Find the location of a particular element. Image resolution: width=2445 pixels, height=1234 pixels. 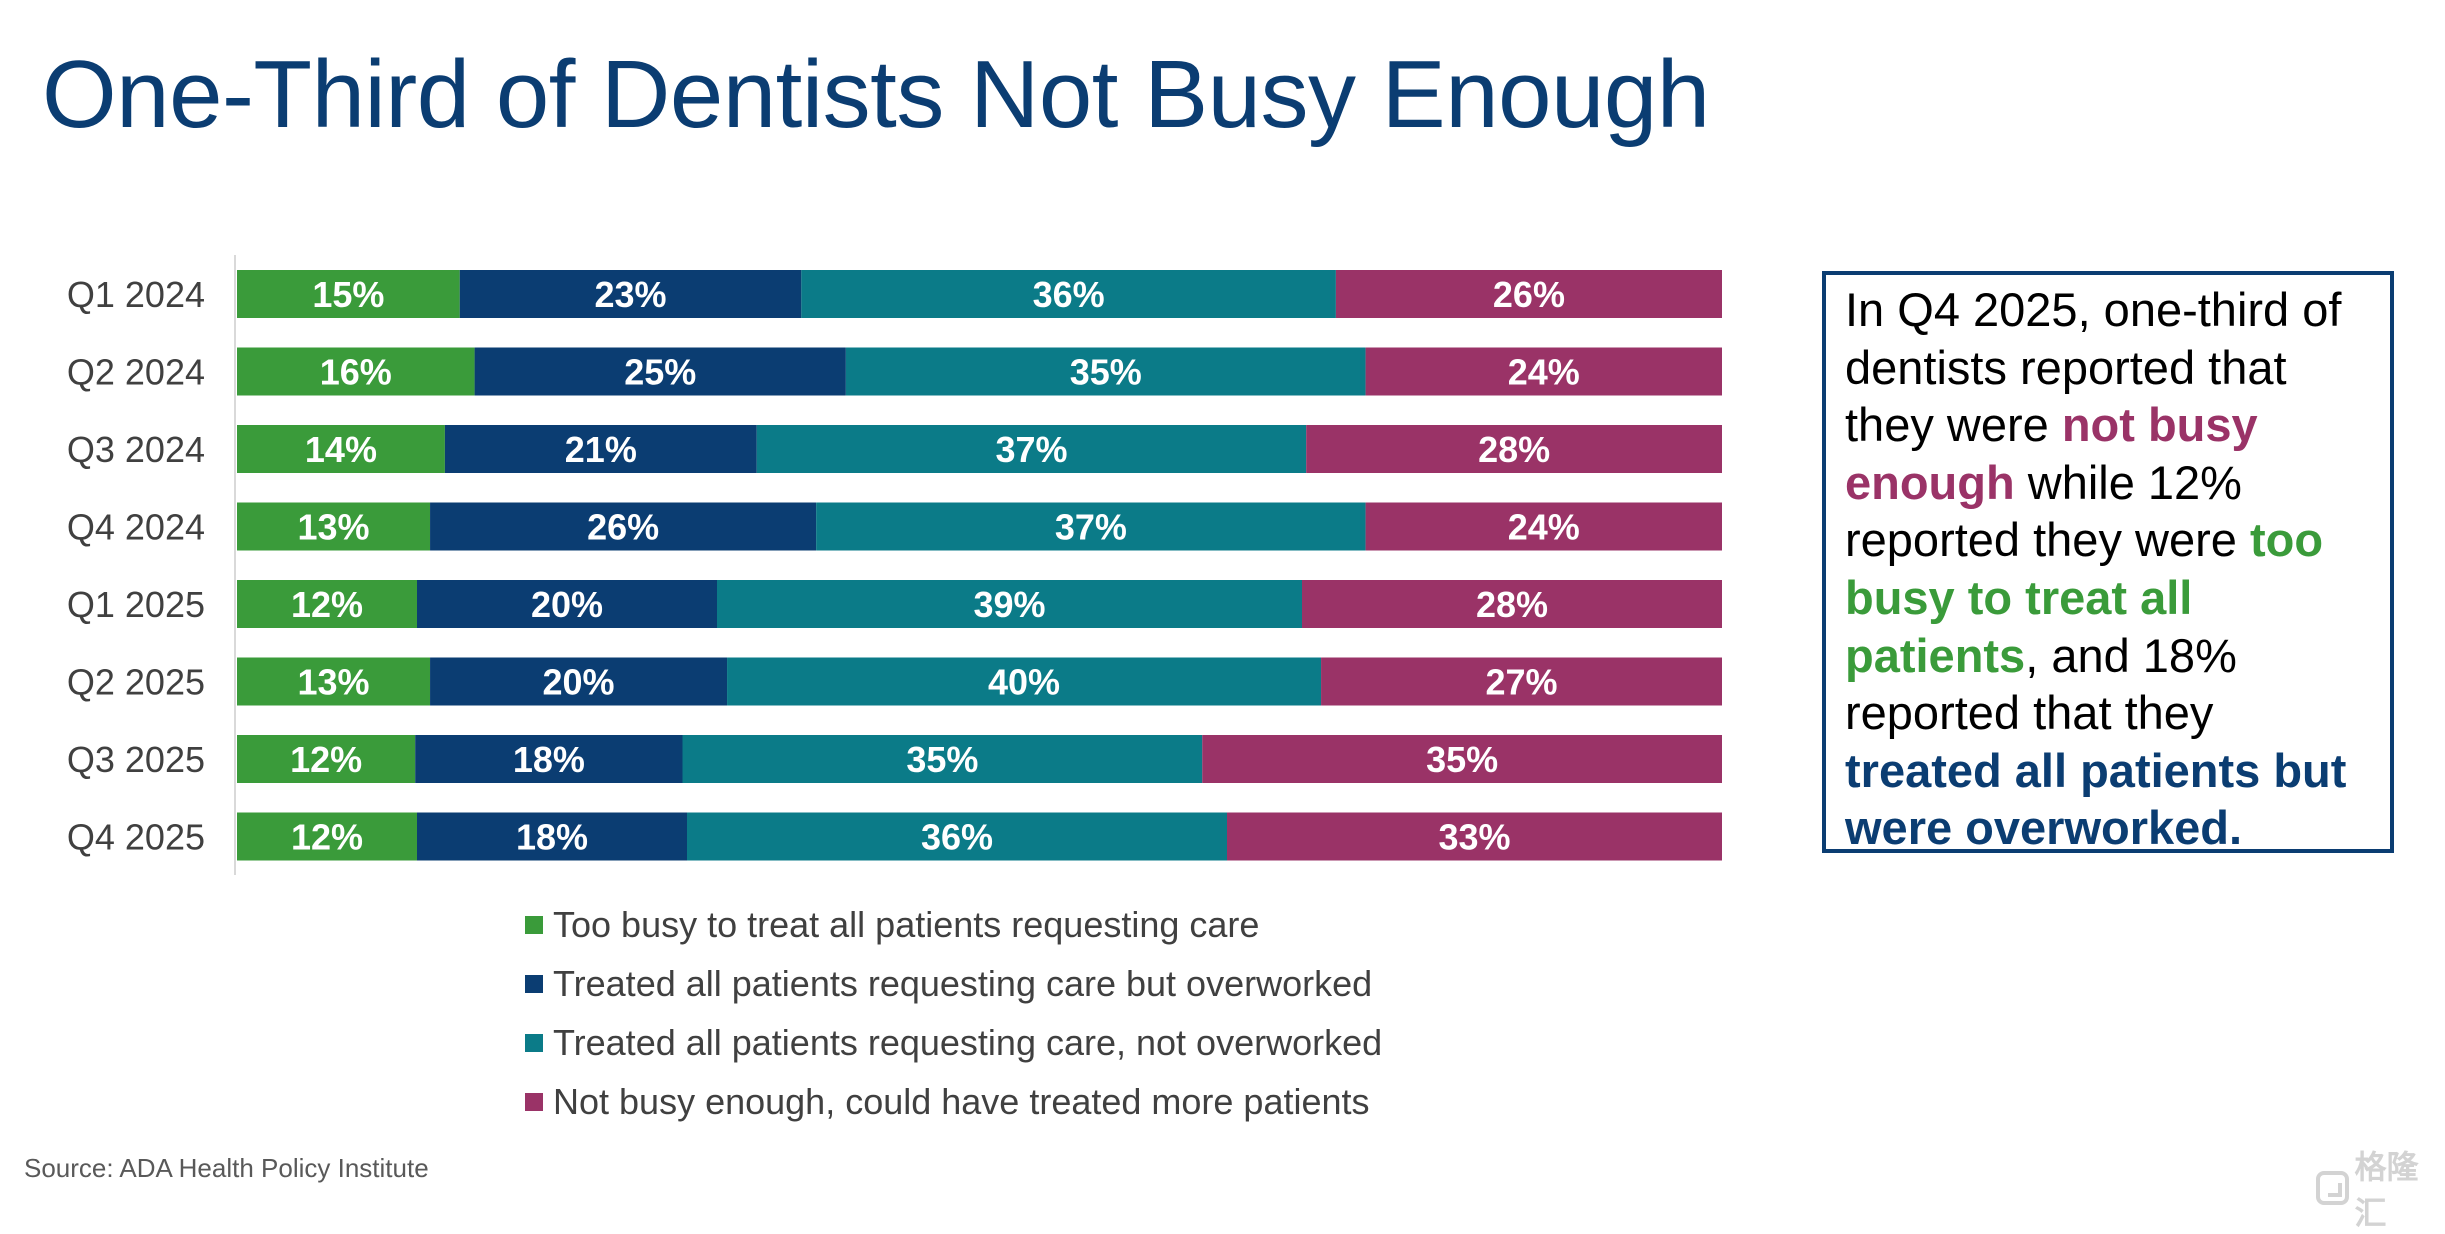

data-label-q2-2024-series-0: 16% is located at coordinates (356, 372).